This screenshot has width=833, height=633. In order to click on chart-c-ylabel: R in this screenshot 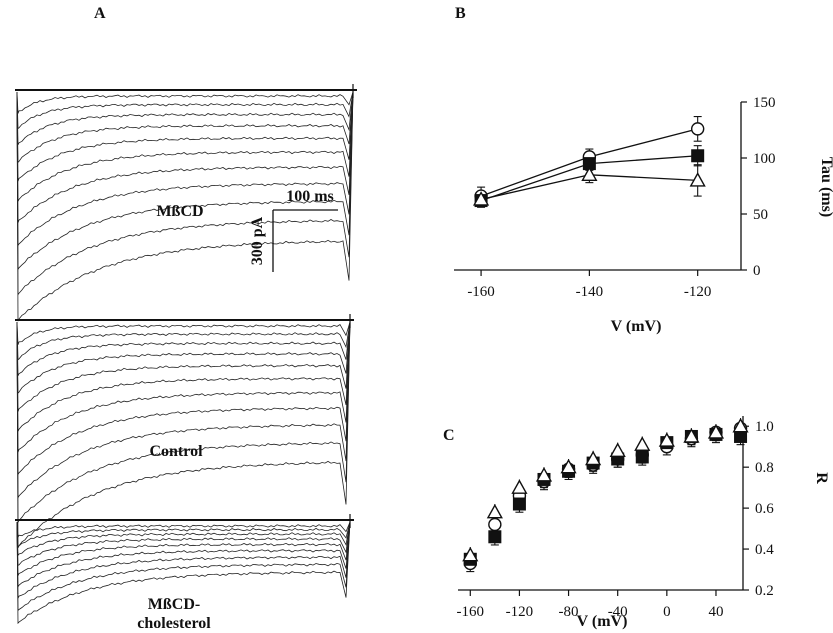, I will do `click(821, 478)`.